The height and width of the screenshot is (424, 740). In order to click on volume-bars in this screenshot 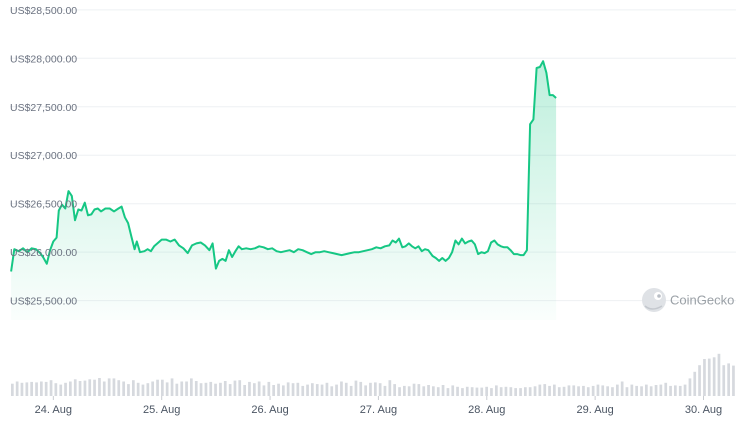, I will do `click(373, 374)`.